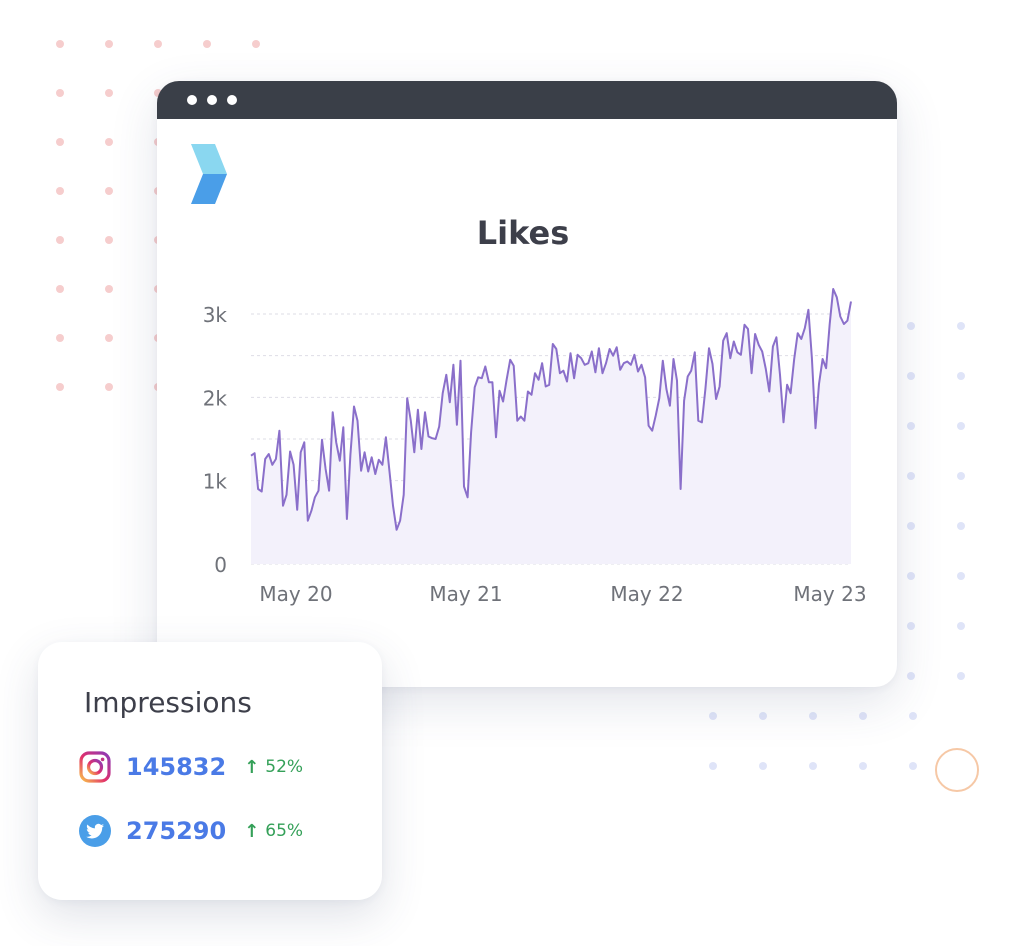  What do you see at coordinates (284, 831) in the screenshot?
I see `twitter-change-percent: 65%` at bounding box center [284, 831].